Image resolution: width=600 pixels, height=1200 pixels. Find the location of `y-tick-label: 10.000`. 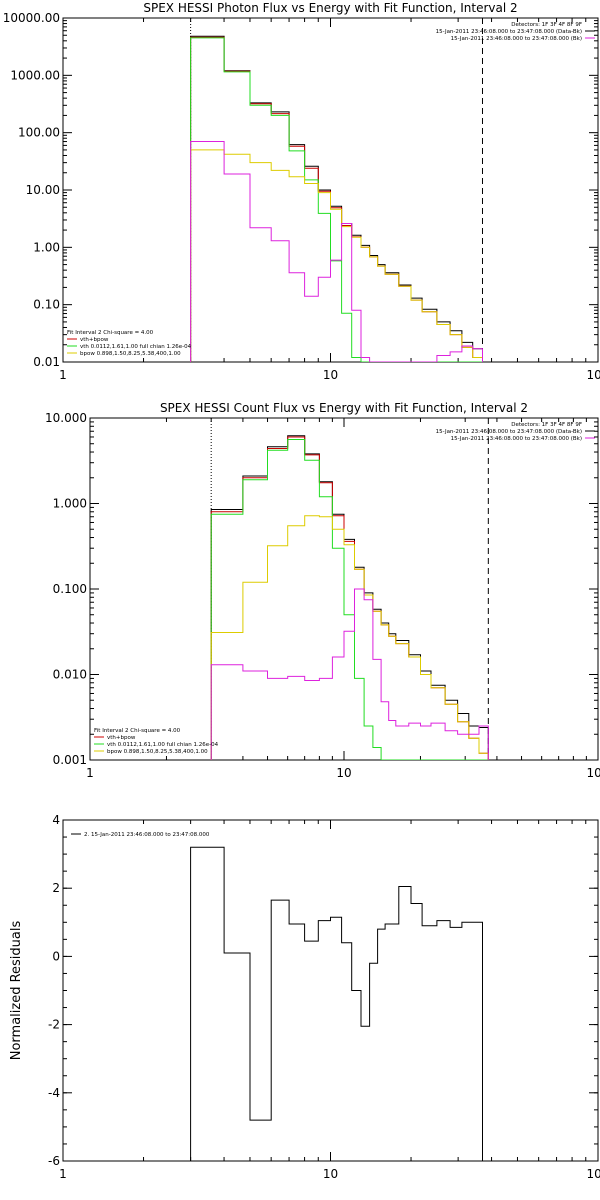

y-tick-label: 10.000 is located at coordinates (66, 418).